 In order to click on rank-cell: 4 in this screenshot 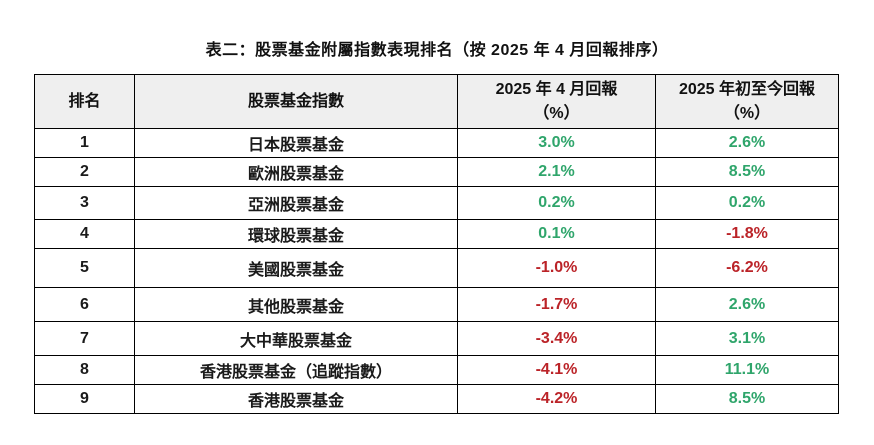, I will do `click(84, 234)`.